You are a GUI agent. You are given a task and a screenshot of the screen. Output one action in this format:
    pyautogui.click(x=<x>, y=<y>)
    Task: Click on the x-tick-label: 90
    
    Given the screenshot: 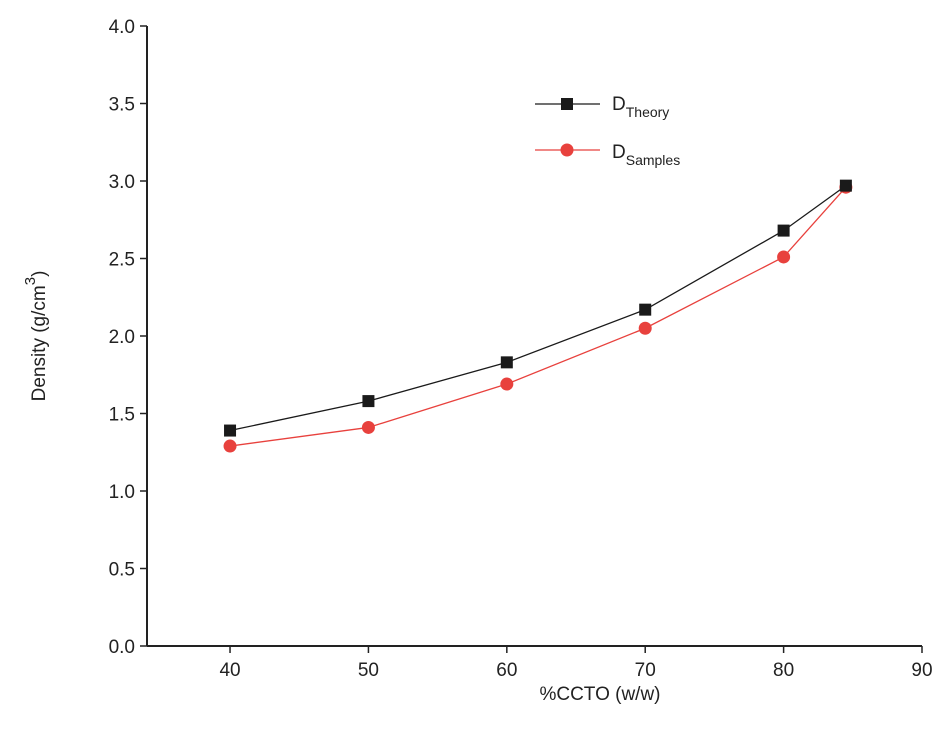 What is the action you would take?
    pyautogui.click(x=921, y=670)
    